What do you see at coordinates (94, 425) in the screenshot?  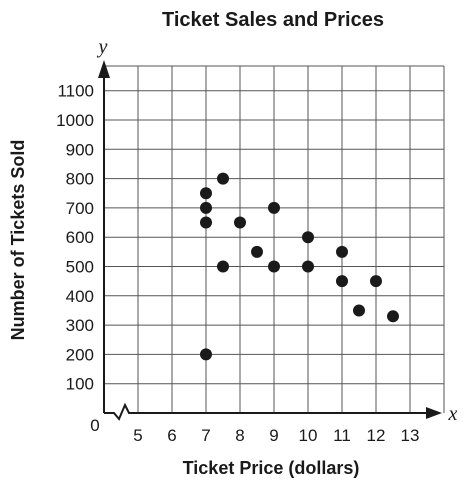 I see `origin-label: 0` at bounding box center [94, 425].